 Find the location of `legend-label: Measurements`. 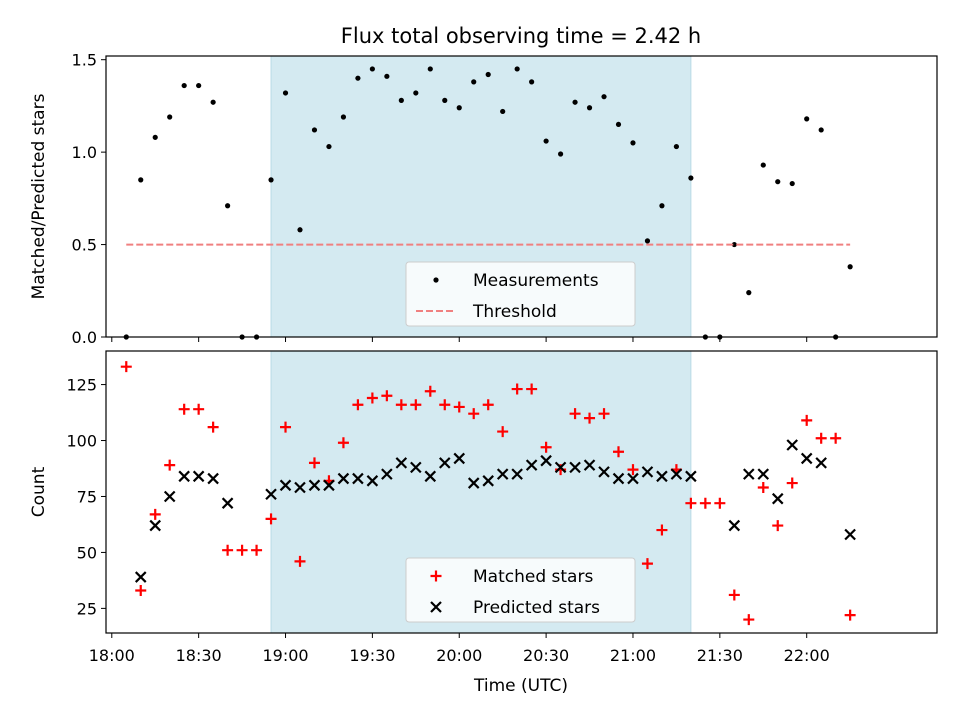

legend-label: Measurements is located at coordinates (536, 281).